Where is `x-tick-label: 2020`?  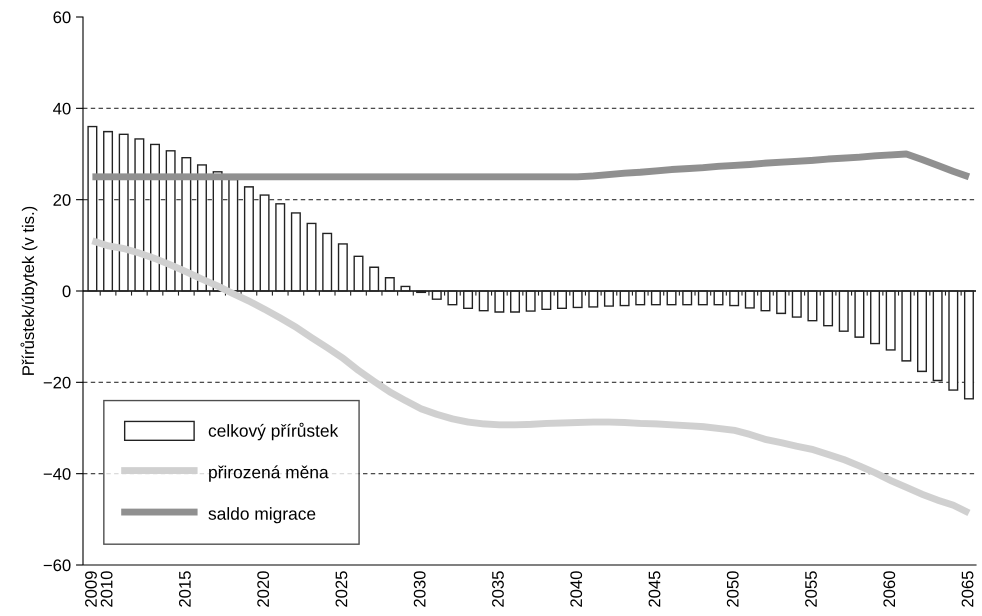
x-tick-label: 2020 is located at coordinates (263, 589).